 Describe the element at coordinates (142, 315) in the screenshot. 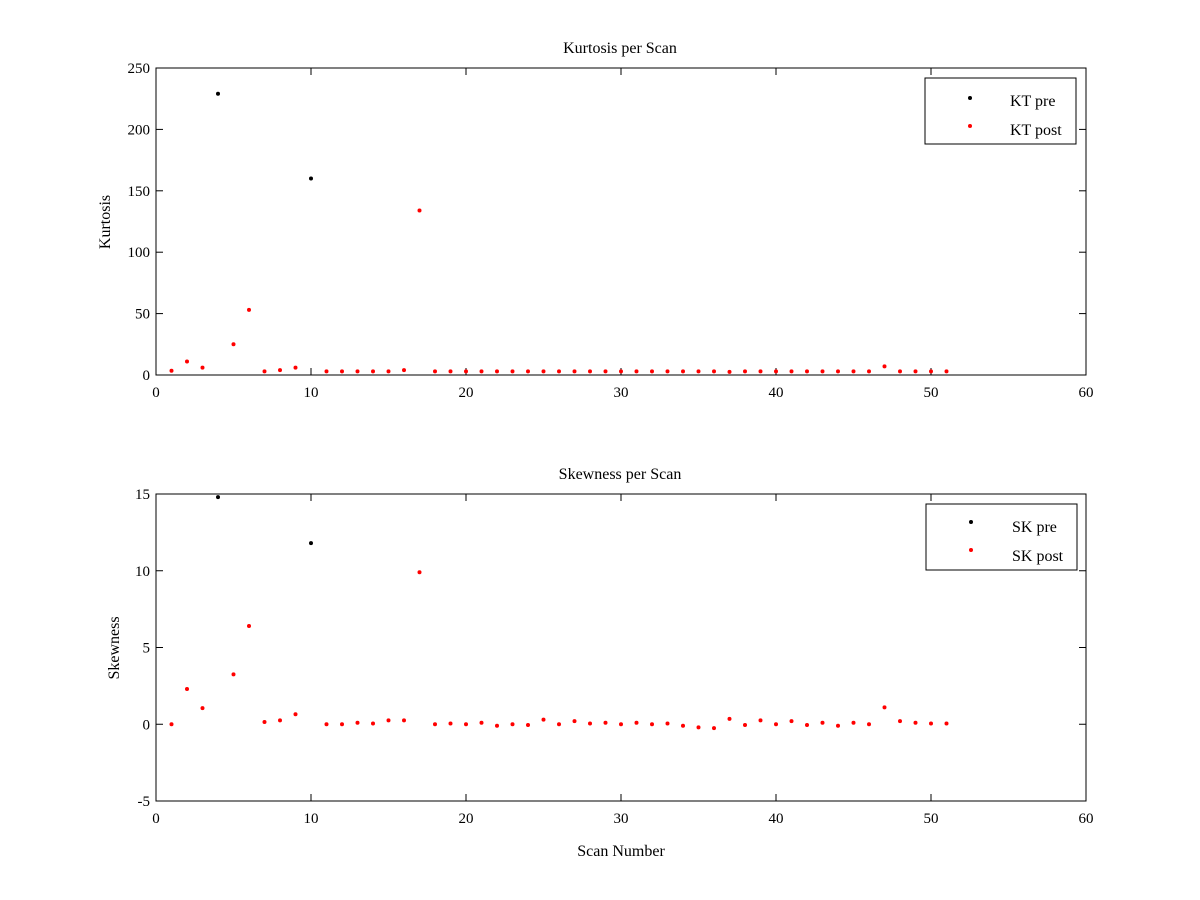

I see `y-tick-label: 50` at that location.